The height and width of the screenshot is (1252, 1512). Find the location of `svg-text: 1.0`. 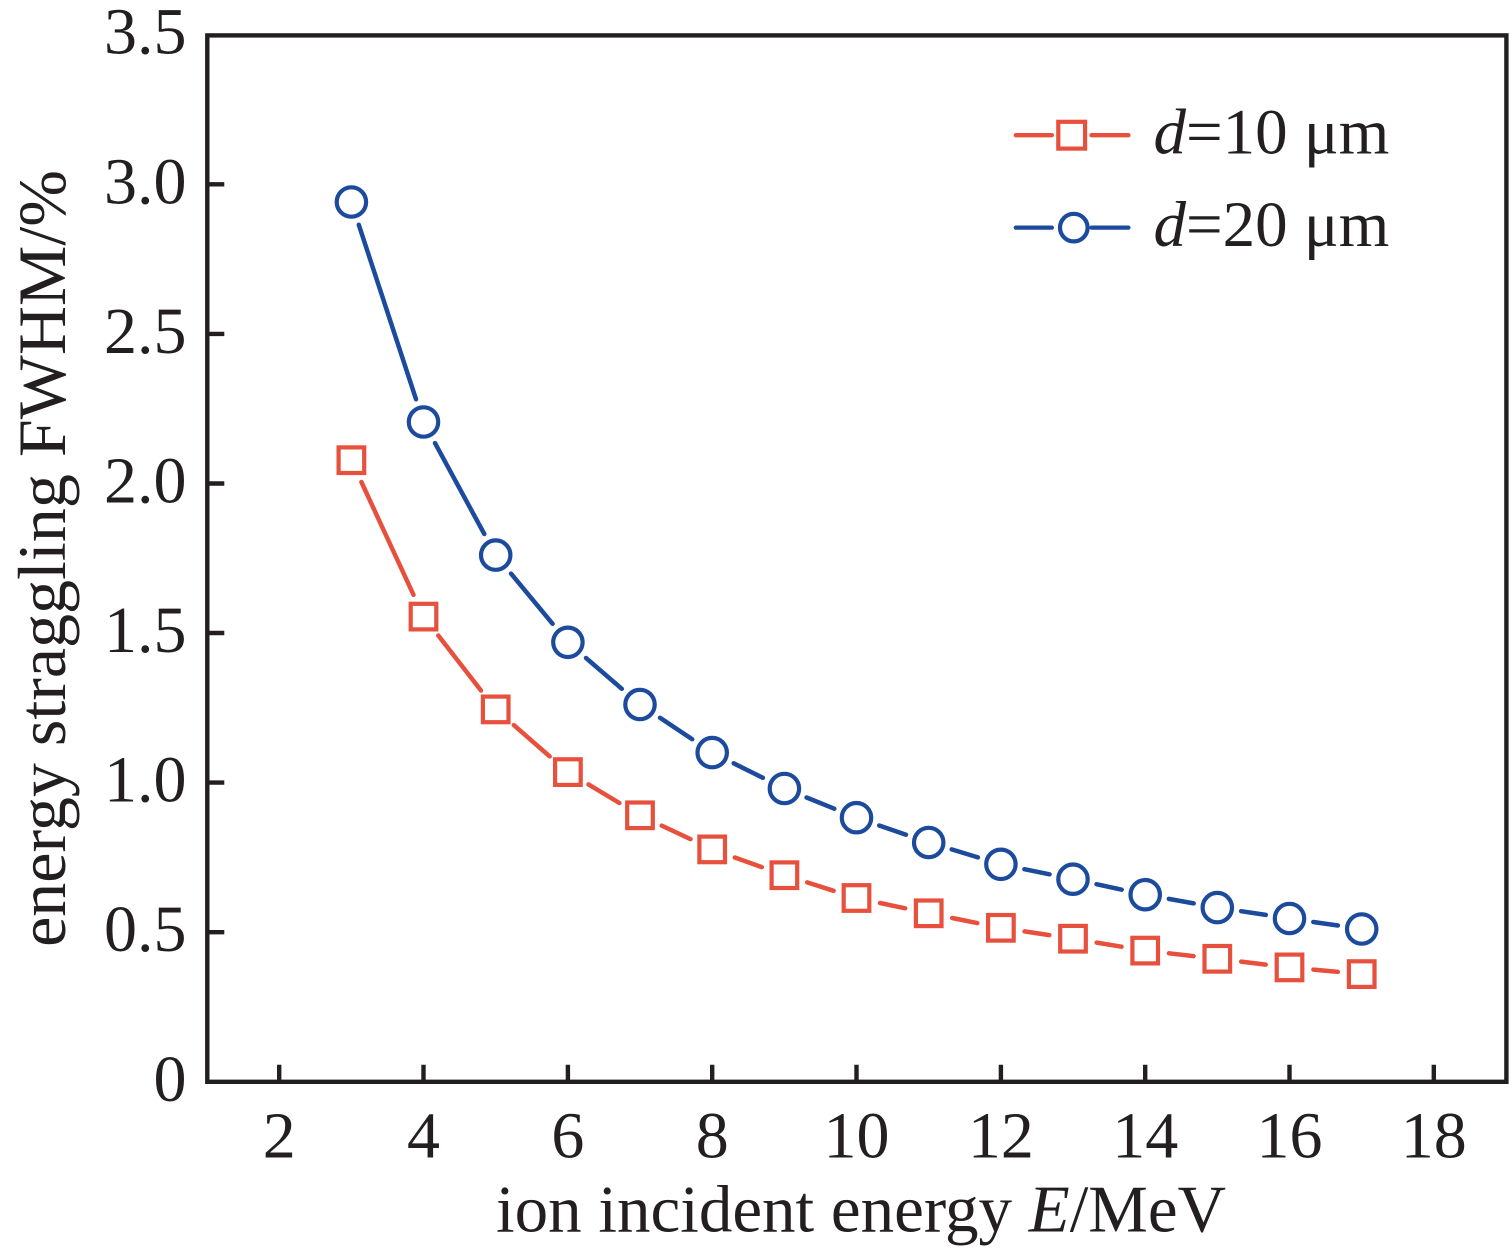

svg-text: 1.0 is located at coordinates (145, 780).